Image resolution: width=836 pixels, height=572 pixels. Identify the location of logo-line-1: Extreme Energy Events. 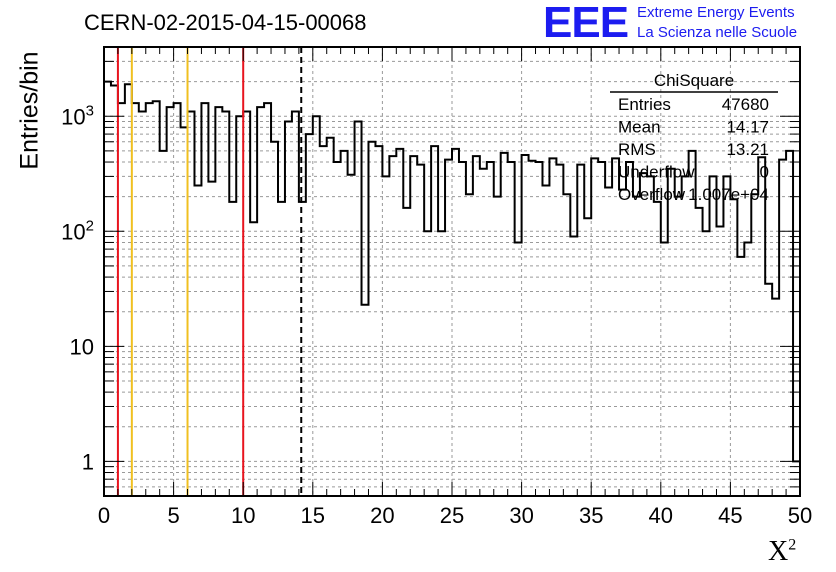
(716, 12).